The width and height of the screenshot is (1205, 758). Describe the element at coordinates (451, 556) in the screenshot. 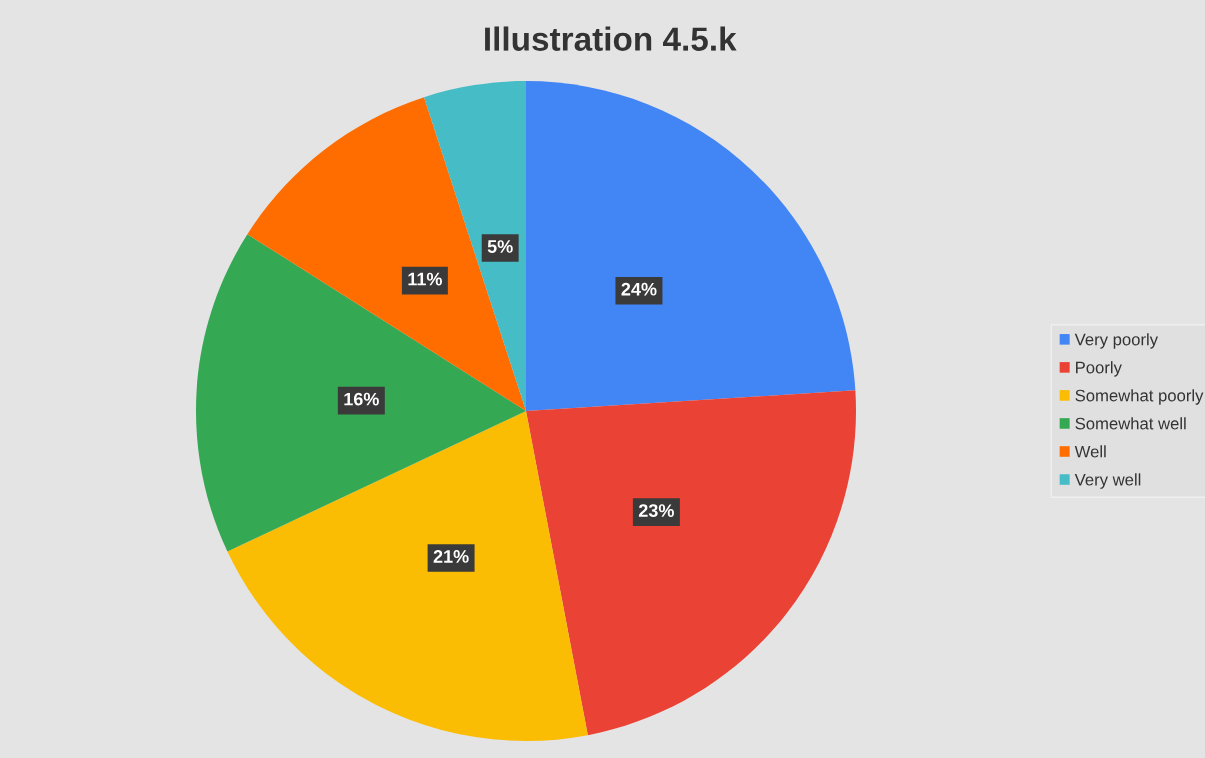

I see `data-label: 21%` at that location.